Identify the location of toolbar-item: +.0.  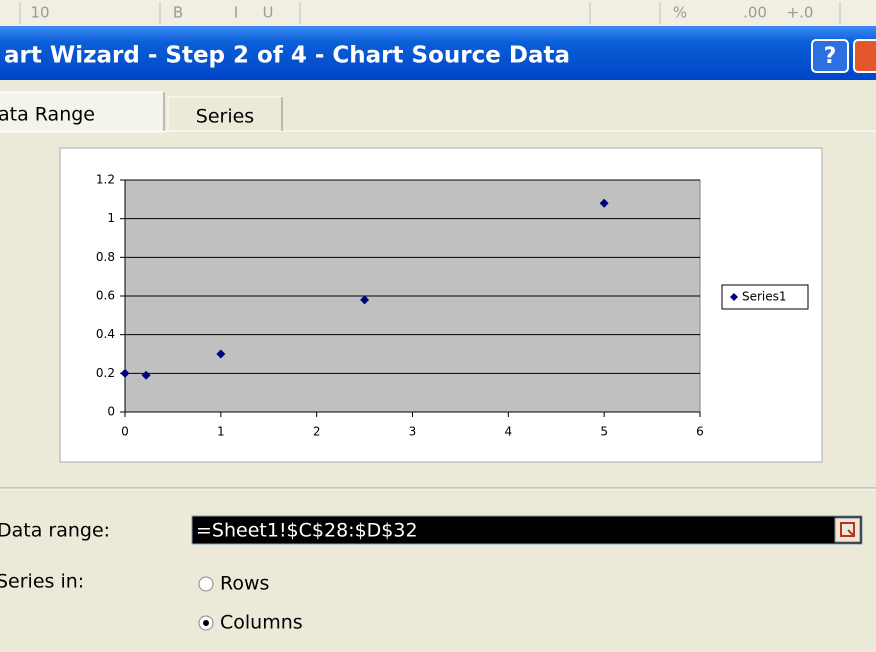
(800, 13).